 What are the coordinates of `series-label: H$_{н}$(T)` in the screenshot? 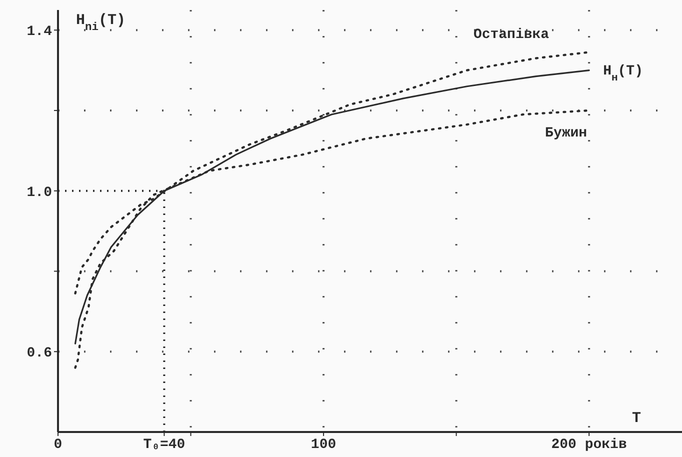 It's located at (623, 73).